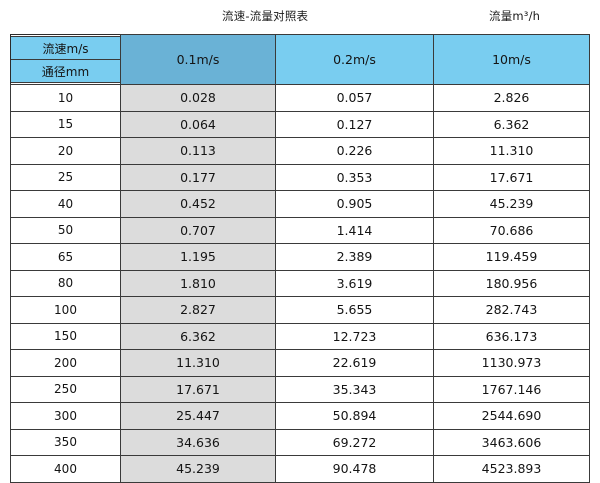  Describe the element at coordinates (265, 16) in the screenshot. I see `page-title: 流速-流量对照表` at that location.